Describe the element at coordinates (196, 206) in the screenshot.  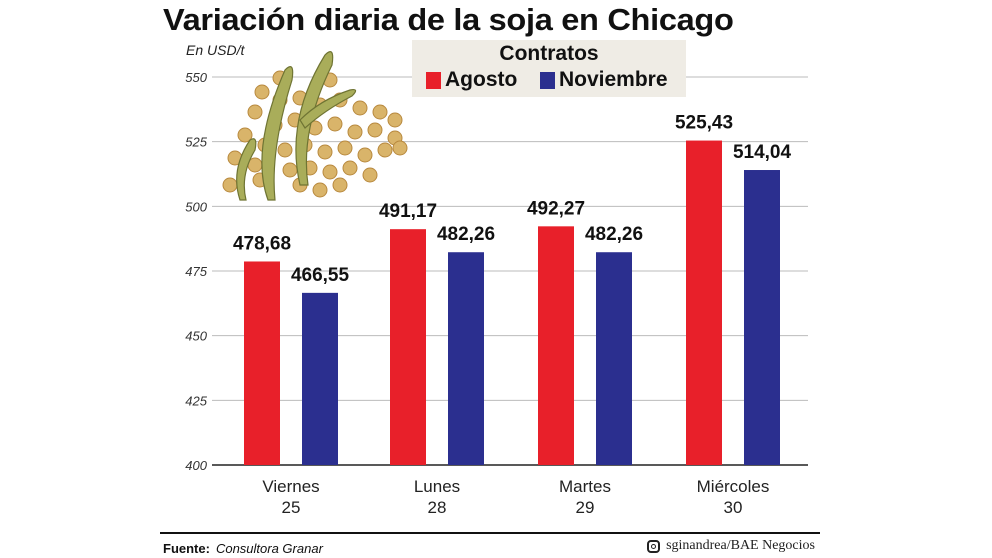
I see `y-tick-label: 500` at that location.